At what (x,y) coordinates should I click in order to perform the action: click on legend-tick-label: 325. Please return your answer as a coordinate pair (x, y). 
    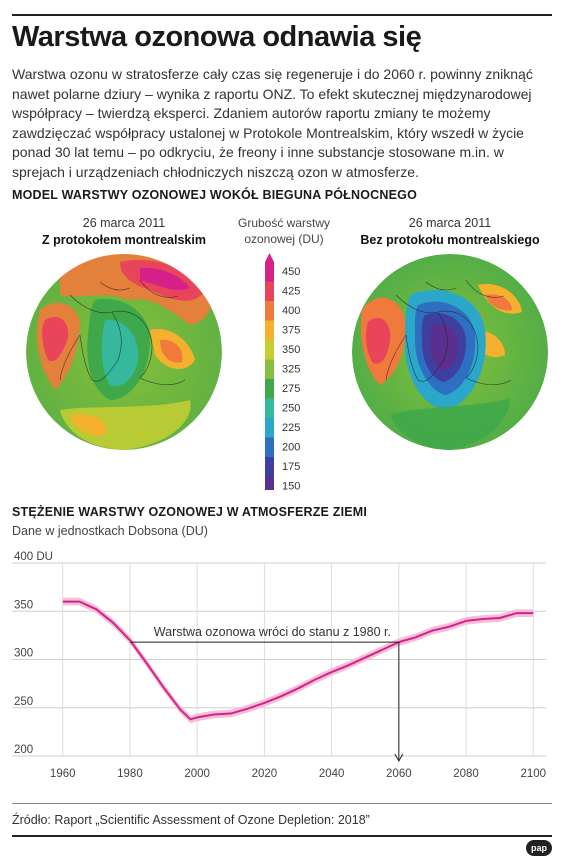
    Looking at the image, I should click on (291, 370).